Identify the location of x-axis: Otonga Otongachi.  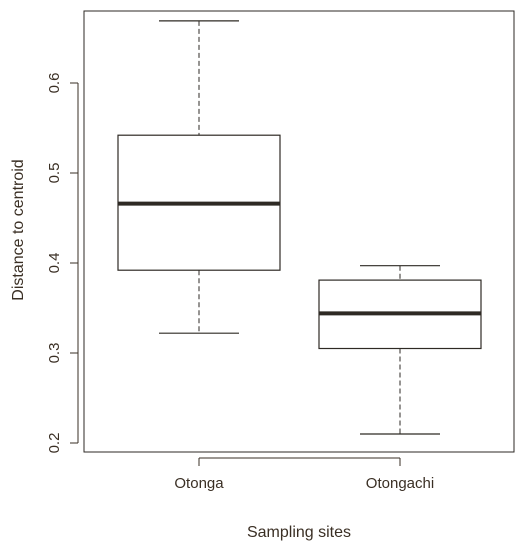
(304, 474).